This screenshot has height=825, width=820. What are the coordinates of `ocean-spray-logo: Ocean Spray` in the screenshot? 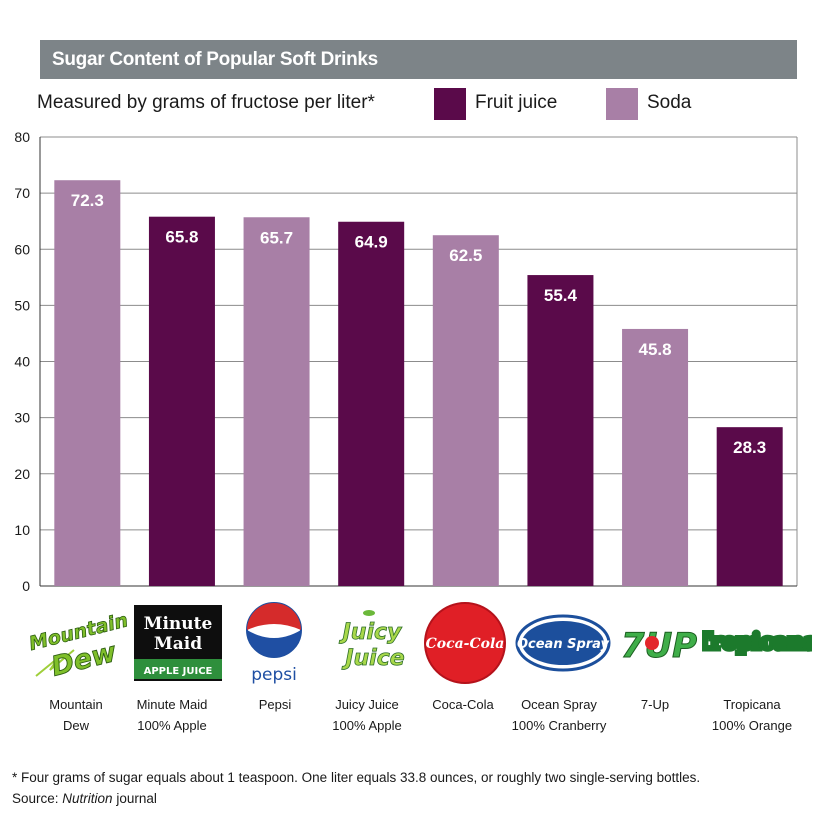 It's located at (563, 643).